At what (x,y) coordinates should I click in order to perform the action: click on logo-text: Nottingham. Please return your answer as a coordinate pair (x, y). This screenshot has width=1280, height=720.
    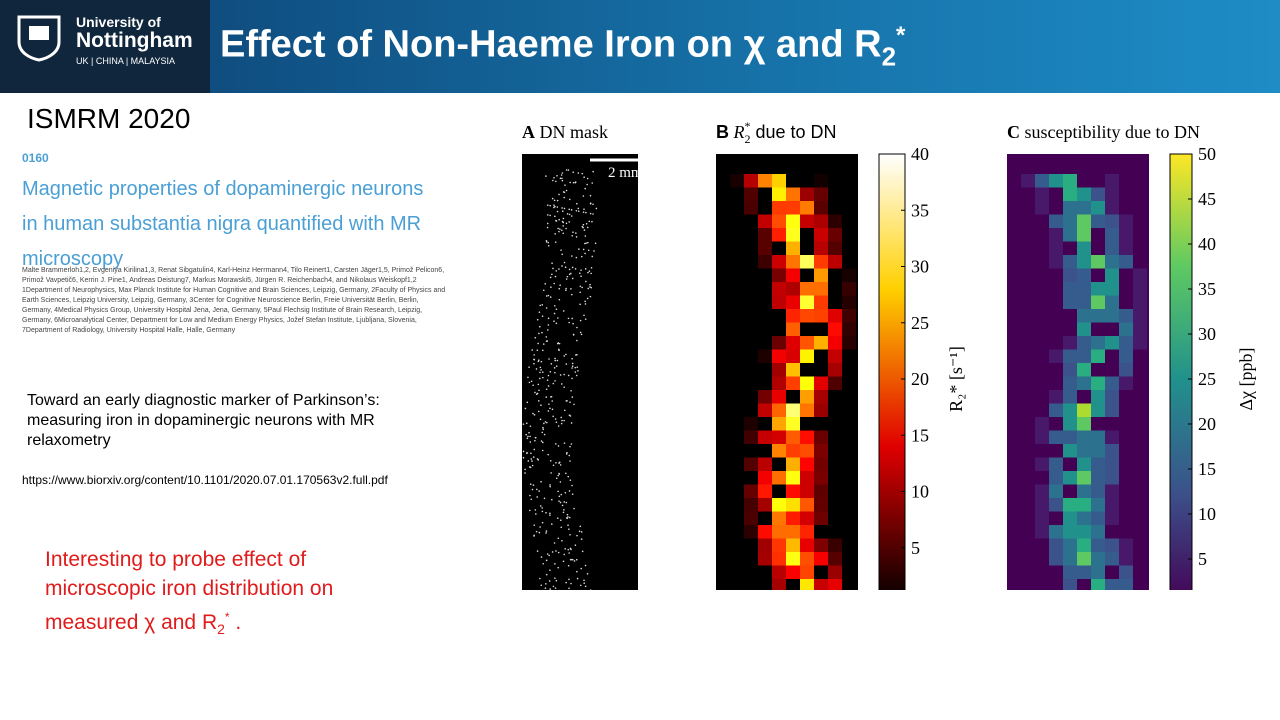
    Looking at the image, I should click on (134, 40).